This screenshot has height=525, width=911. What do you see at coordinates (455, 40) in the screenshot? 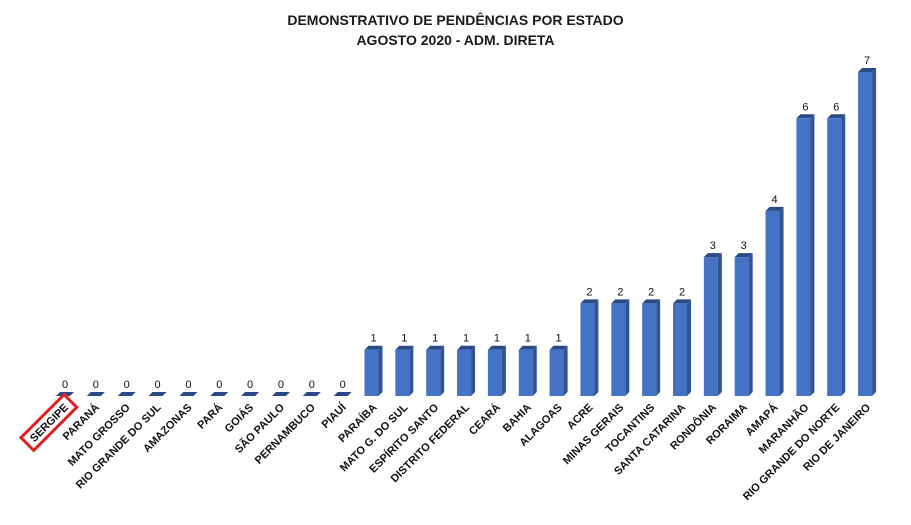
I see `chart-subtitle: AGOSTO 2020 - ADM. DIRETA` at bounding box center [455, 40].